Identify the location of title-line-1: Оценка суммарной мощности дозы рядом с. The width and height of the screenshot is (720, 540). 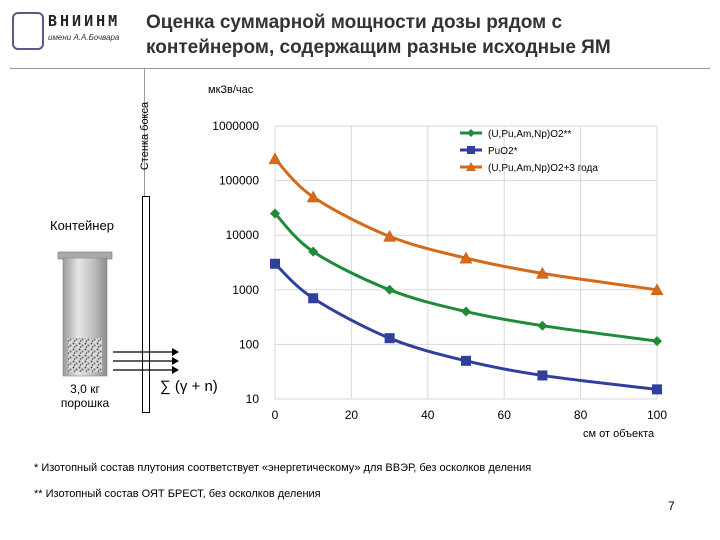
(354, 22).